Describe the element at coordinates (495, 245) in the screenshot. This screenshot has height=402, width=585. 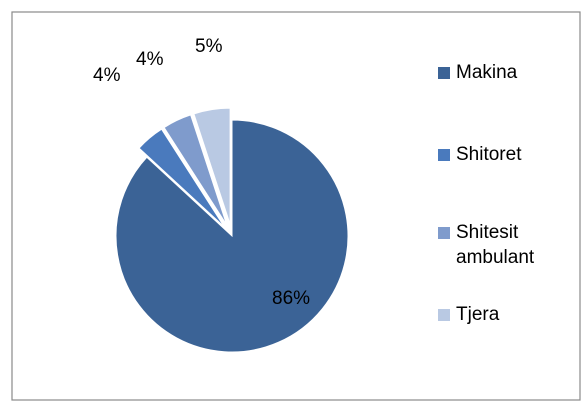
I see `legend-label-shitesit-ambulant: Shitesit ambulant` at that location.